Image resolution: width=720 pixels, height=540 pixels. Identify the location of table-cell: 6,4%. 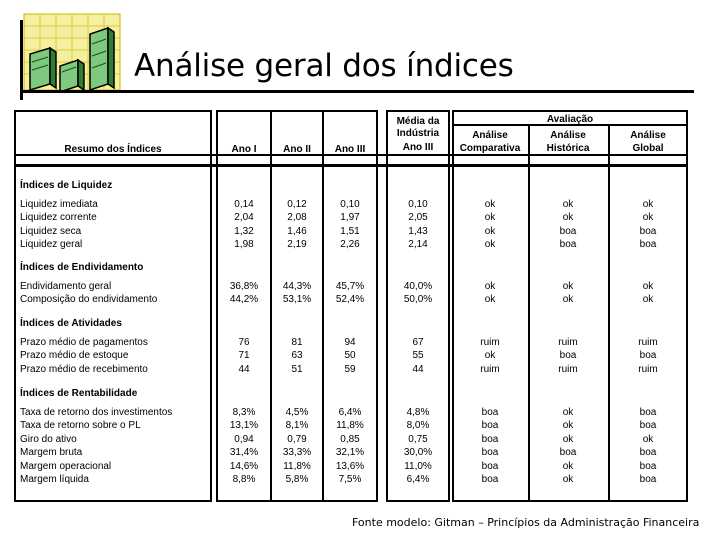
(350, 412).